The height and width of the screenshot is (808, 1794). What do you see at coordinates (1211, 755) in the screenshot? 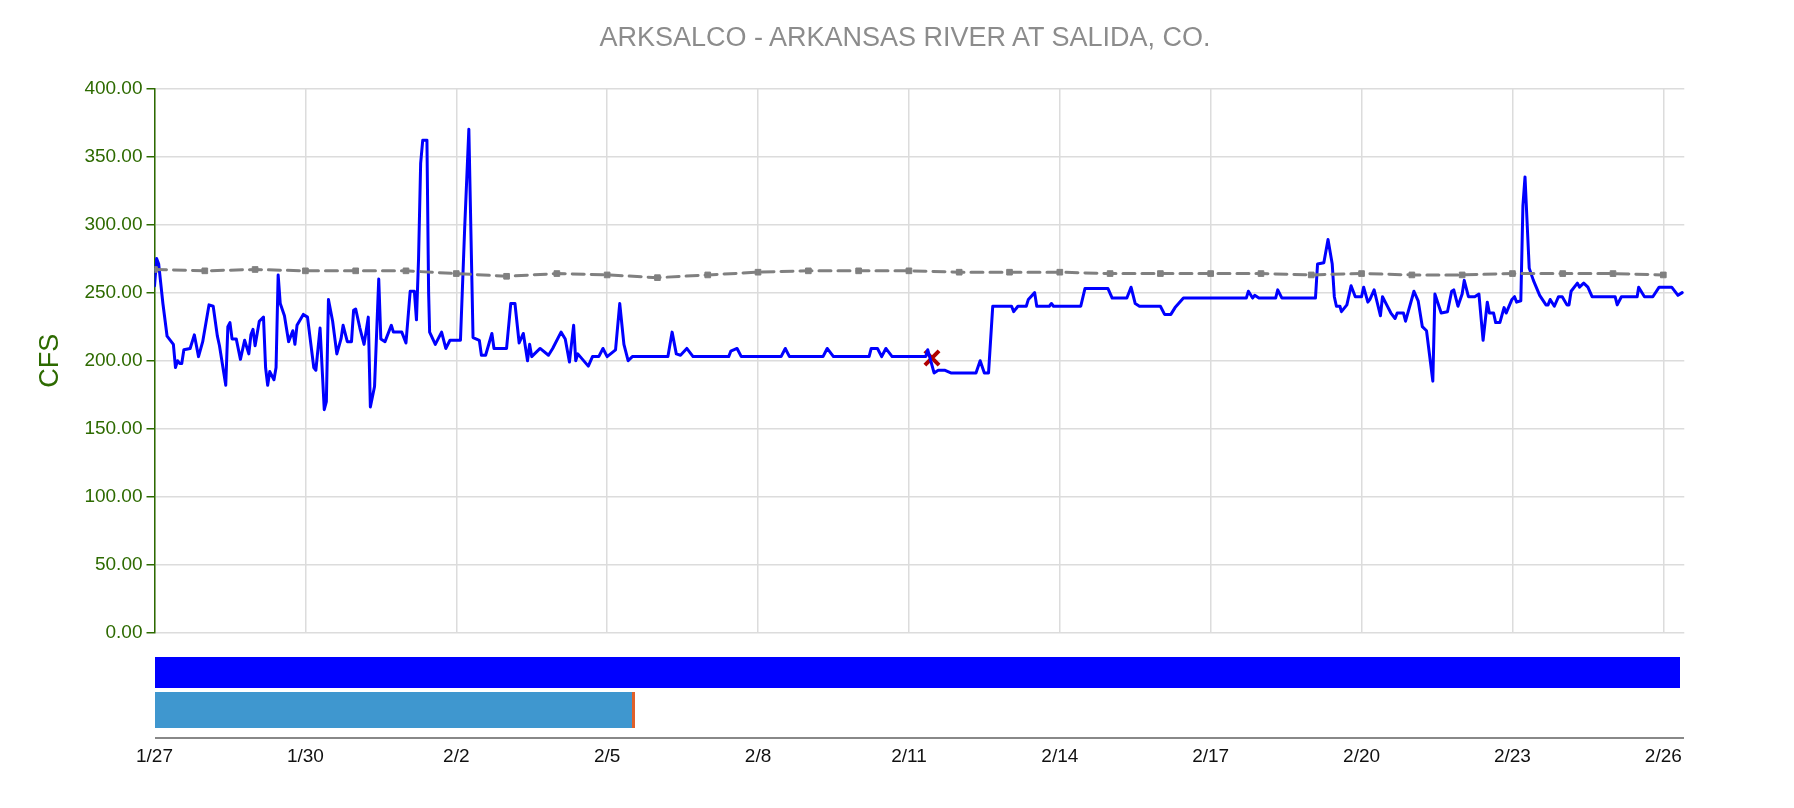
I see `x-tick-label: 2/17` at bounding box center [1211, 755].